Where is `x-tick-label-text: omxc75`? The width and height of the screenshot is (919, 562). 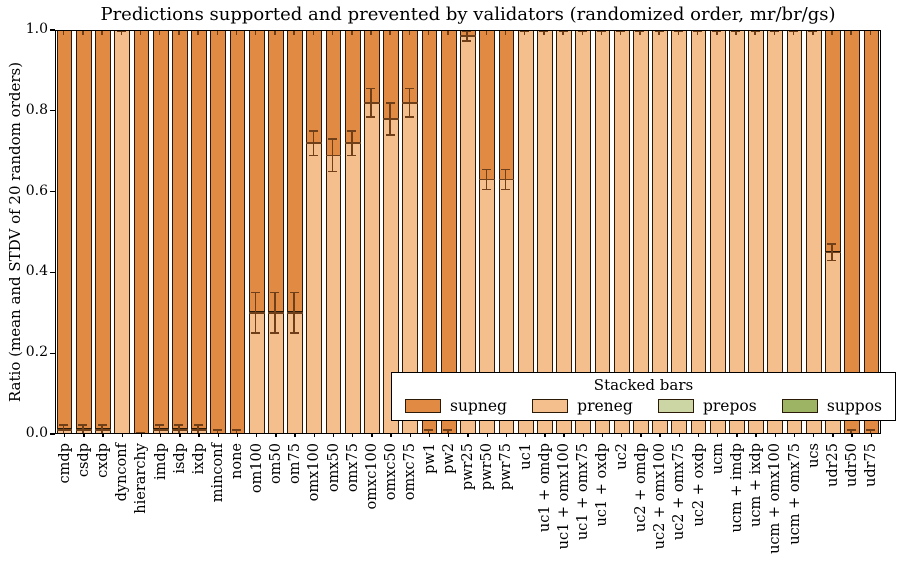
x-tick-label-text: omxc75 is located at coordinates (410, 472).